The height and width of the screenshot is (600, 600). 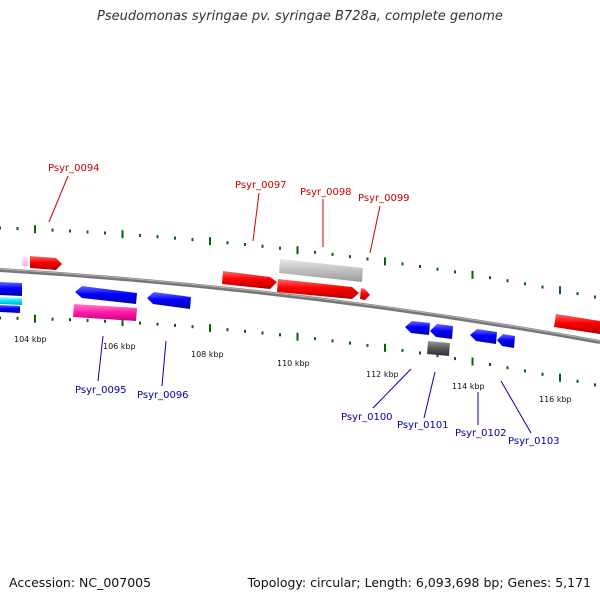 I want to click on scale-label-106: 106 kbp, so click(x=119, y=346).